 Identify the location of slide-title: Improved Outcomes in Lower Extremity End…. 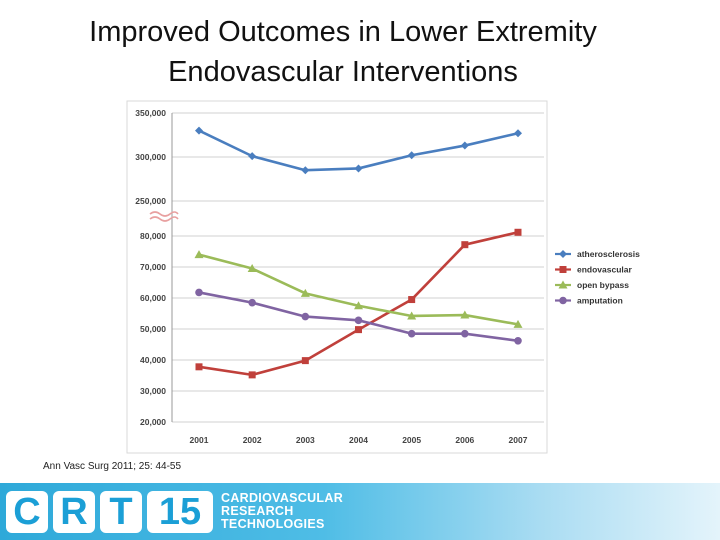
(343, 52).